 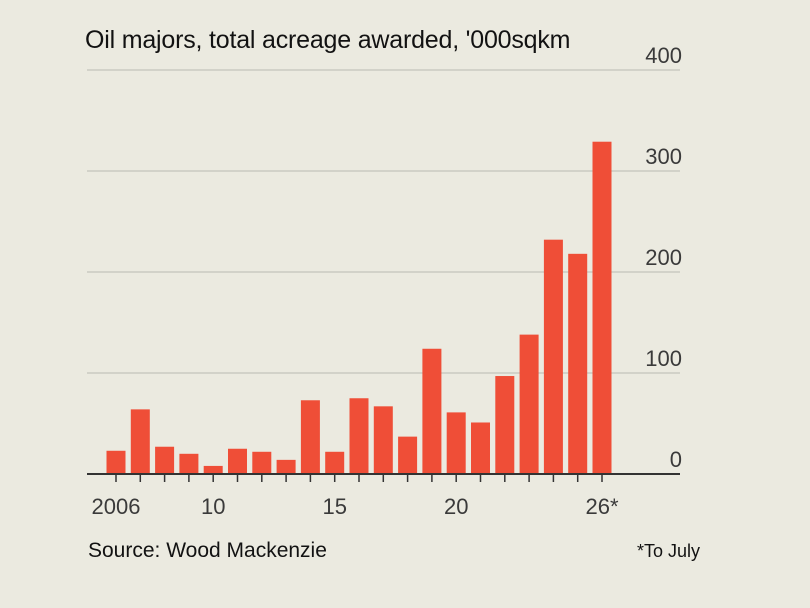 I want to click on source-note: Source: Wood Mackenzie, so click(x=207, y=550).